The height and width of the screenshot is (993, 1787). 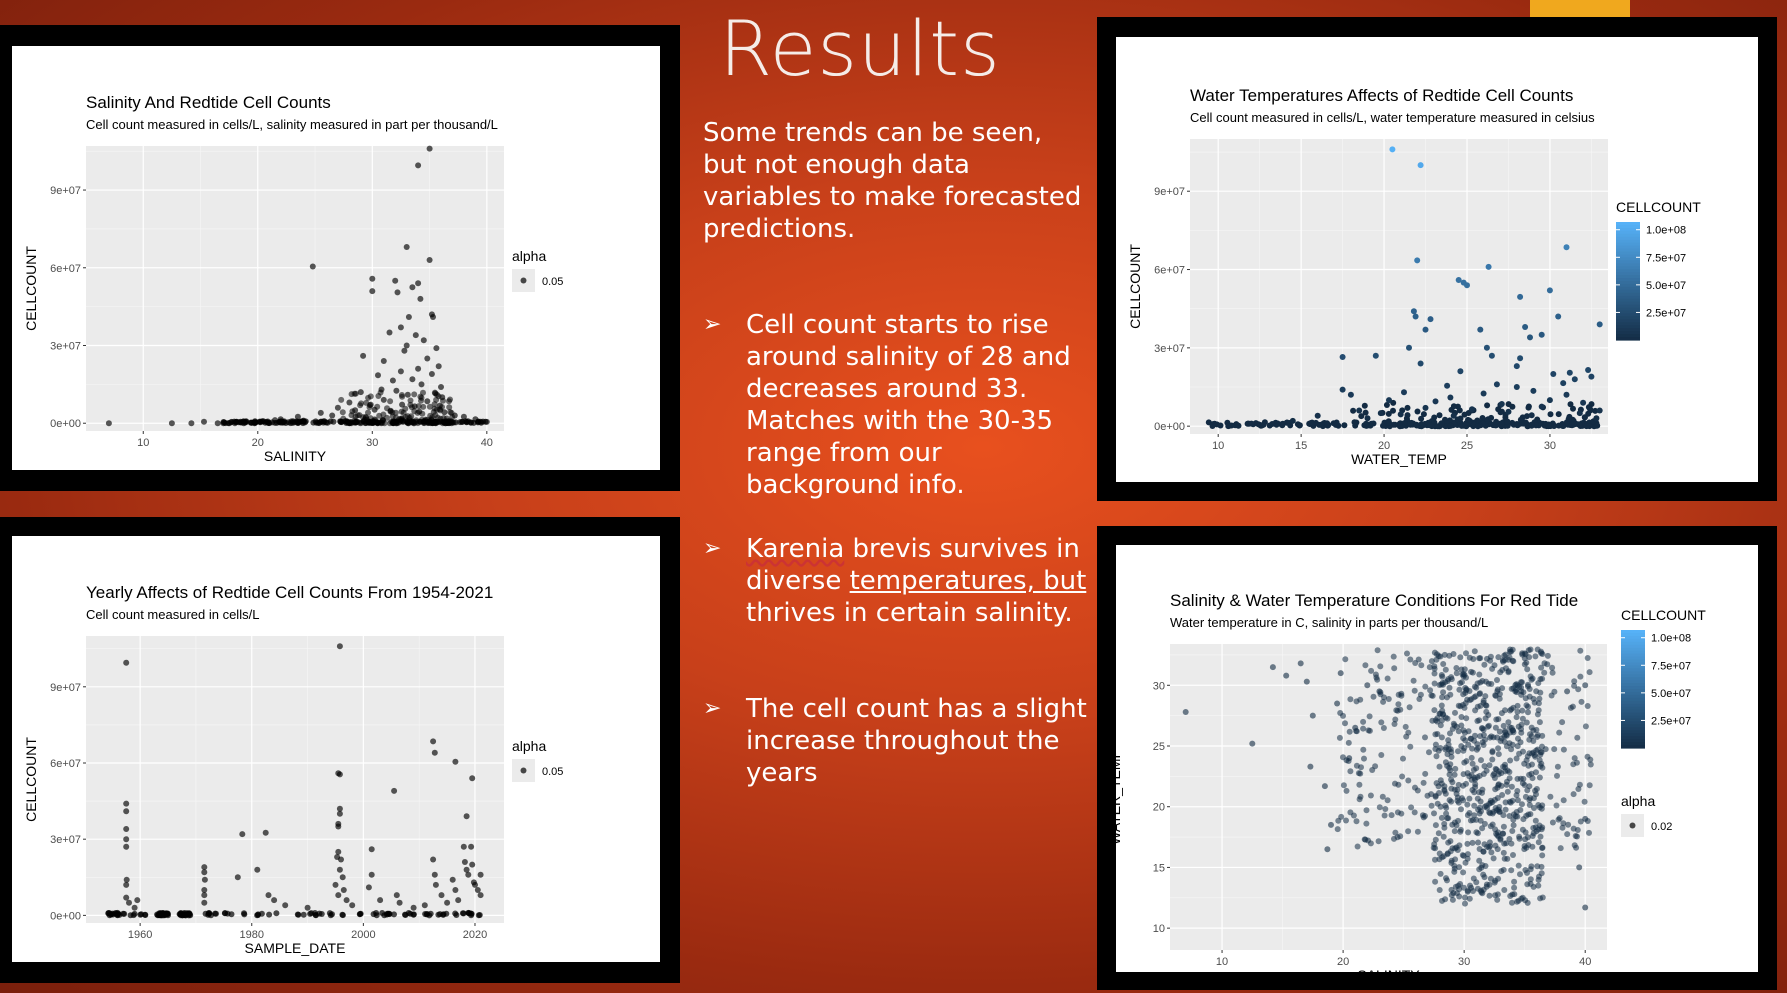 What do you see at coordinates (363, 935) in the screenshot?
I see `x-tick-label: 2000` at bounding box center [363, 935].